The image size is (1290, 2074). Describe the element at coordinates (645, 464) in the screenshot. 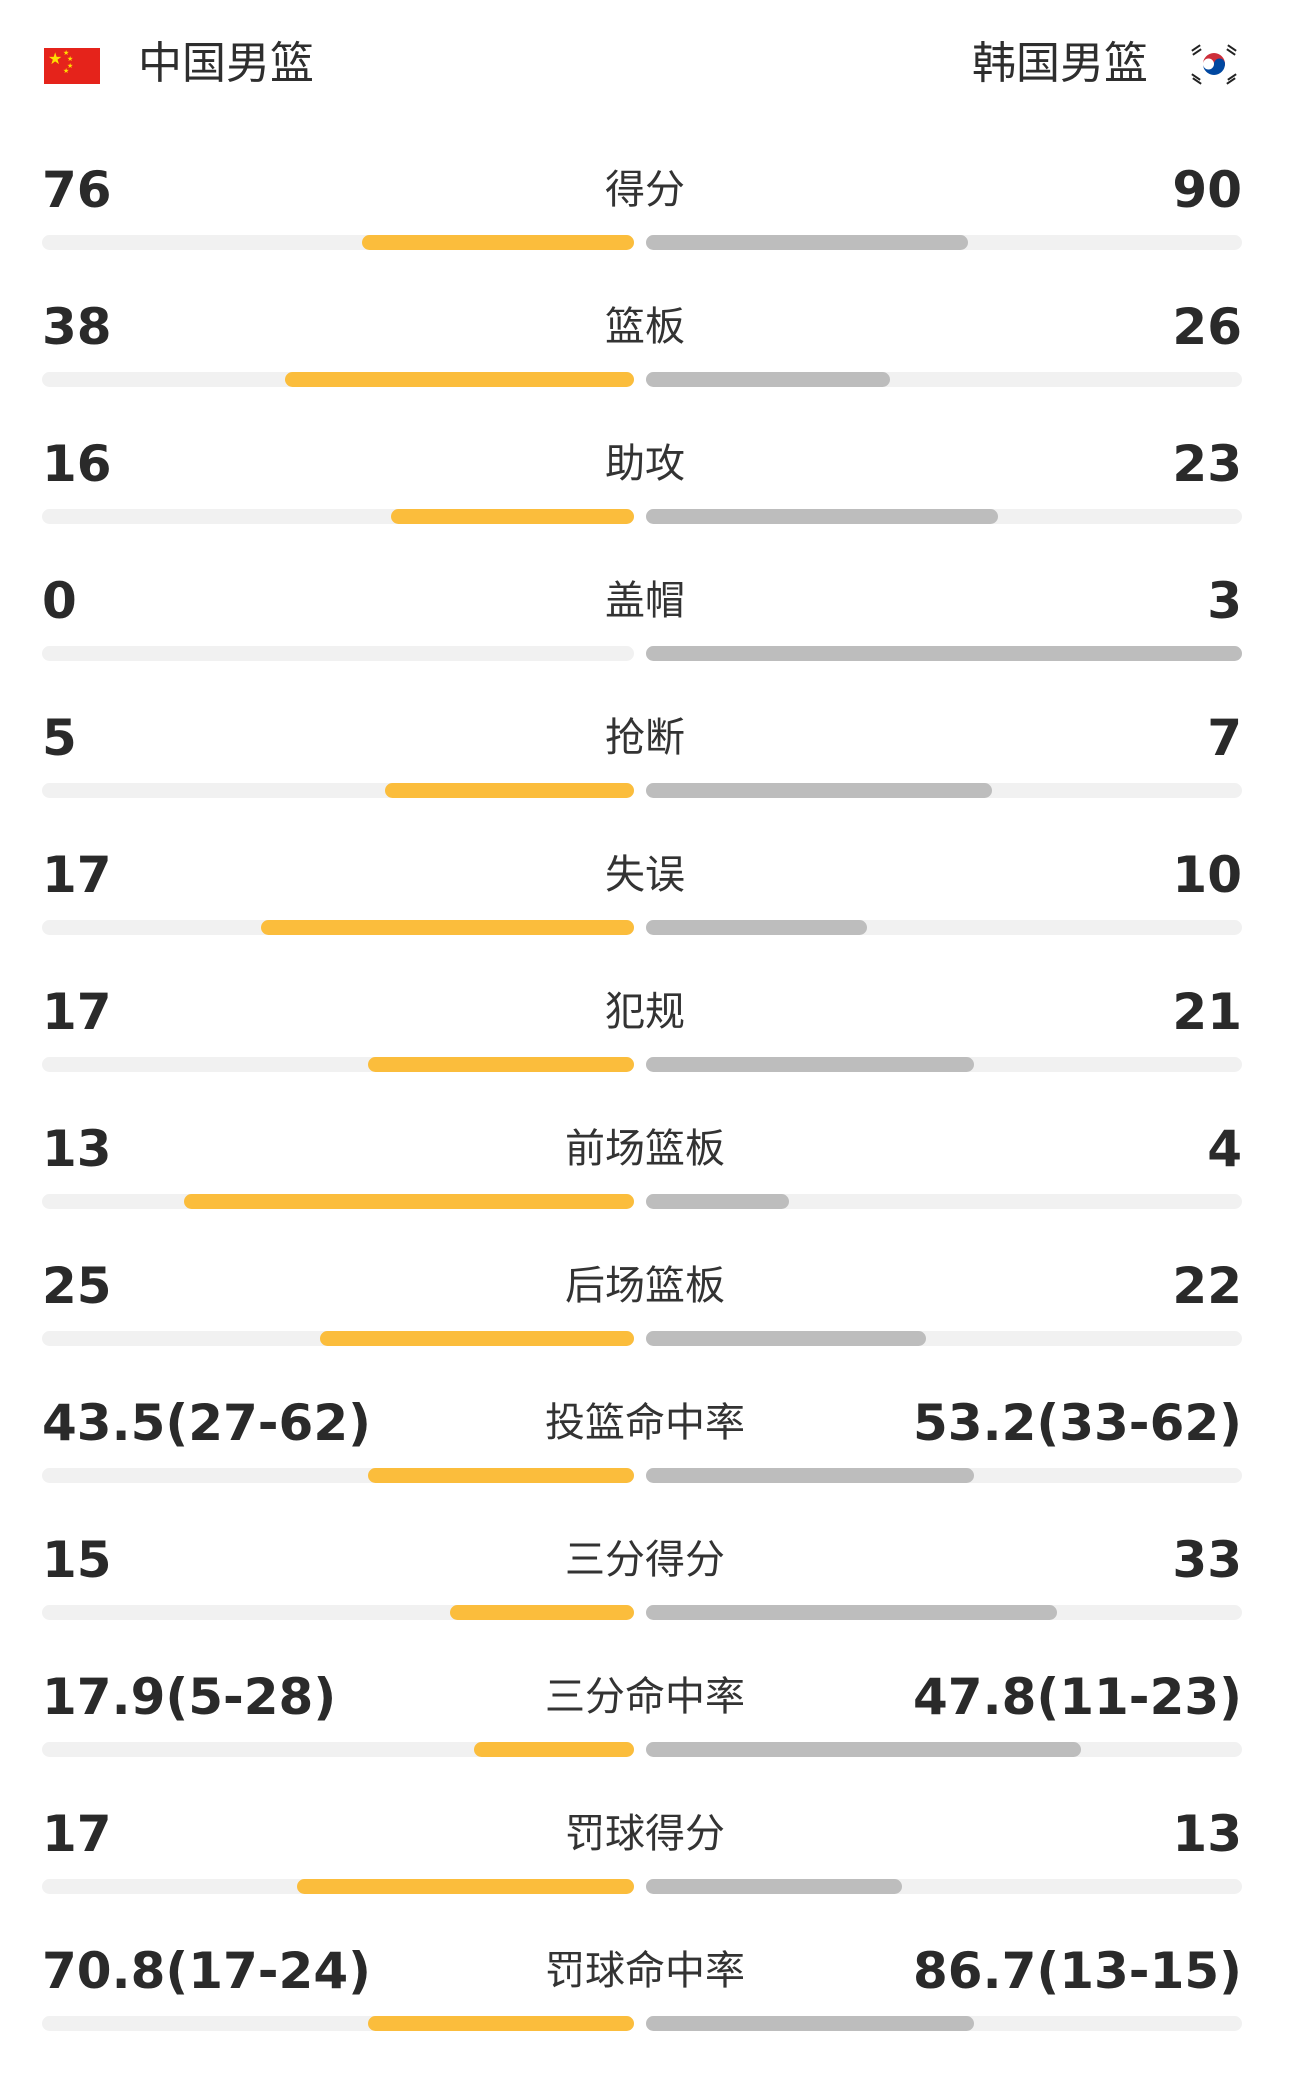

I see `stat-label: 助攻` at that location.